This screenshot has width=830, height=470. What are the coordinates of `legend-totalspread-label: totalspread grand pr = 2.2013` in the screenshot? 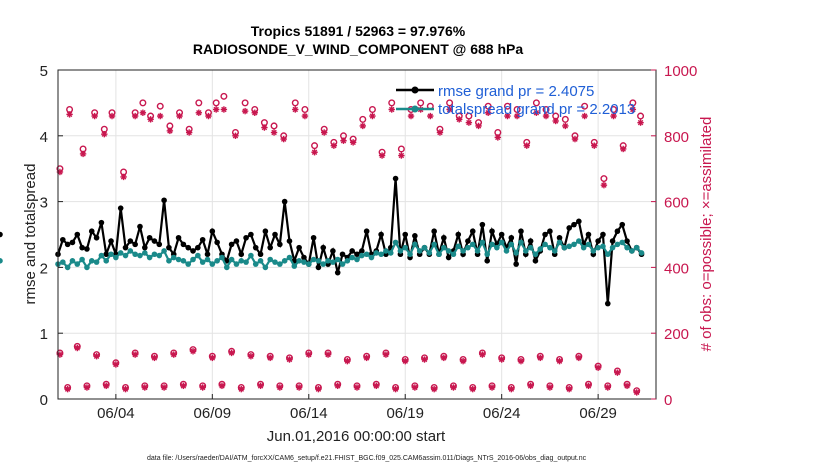 It's located at (536, 109).